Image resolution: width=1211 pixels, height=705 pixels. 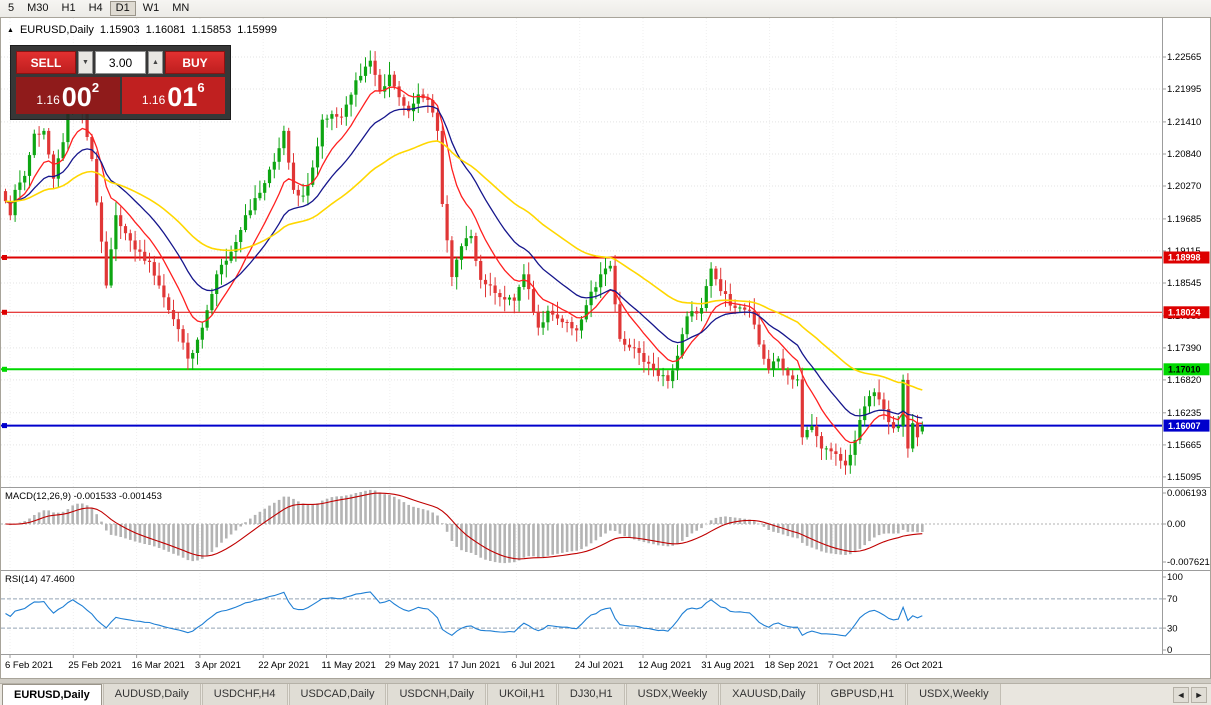 What do you see at coordinates (257, 30) in the screenshot?
I see `quote-close: 1.15999` at bounding box center [257, 30].